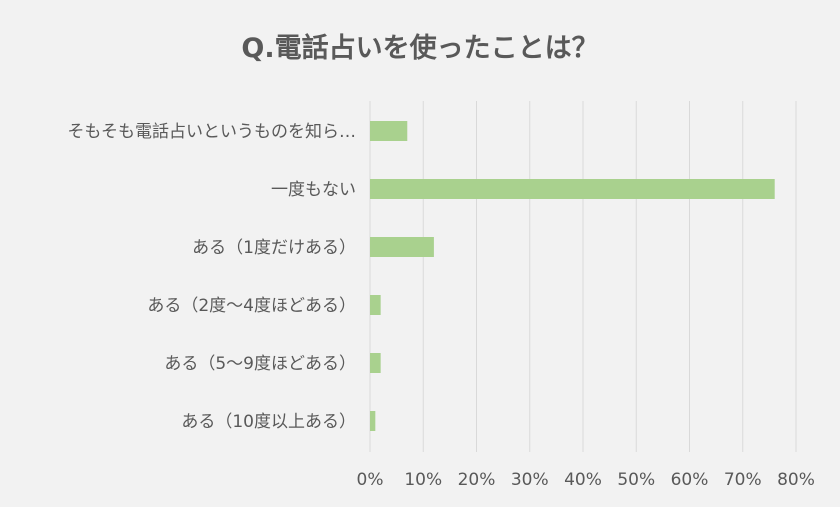  What do you see at coordinates (583, 480) in the screenshot?
I see `x-tick-label-4: 40%` at bounding box center [583, 480].